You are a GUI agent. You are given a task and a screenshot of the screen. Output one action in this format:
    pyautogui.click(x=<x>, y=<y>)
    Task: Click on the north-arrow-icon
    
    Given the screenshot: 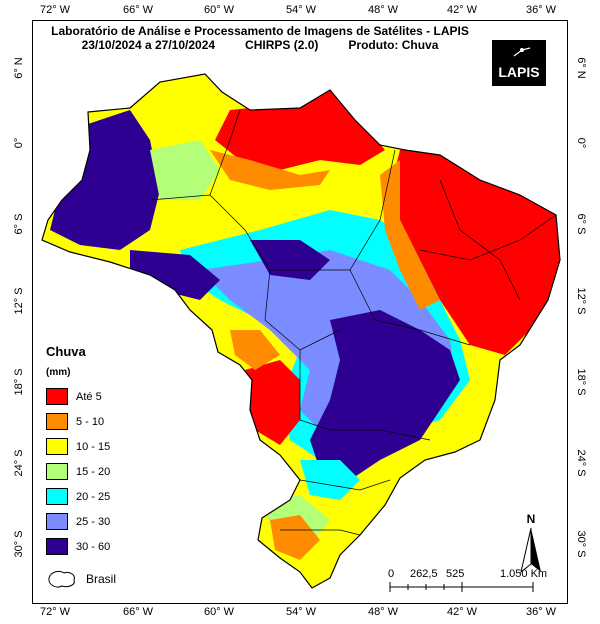 What is the action you would take?
    pyautogui.click(x=530, y=550)
    